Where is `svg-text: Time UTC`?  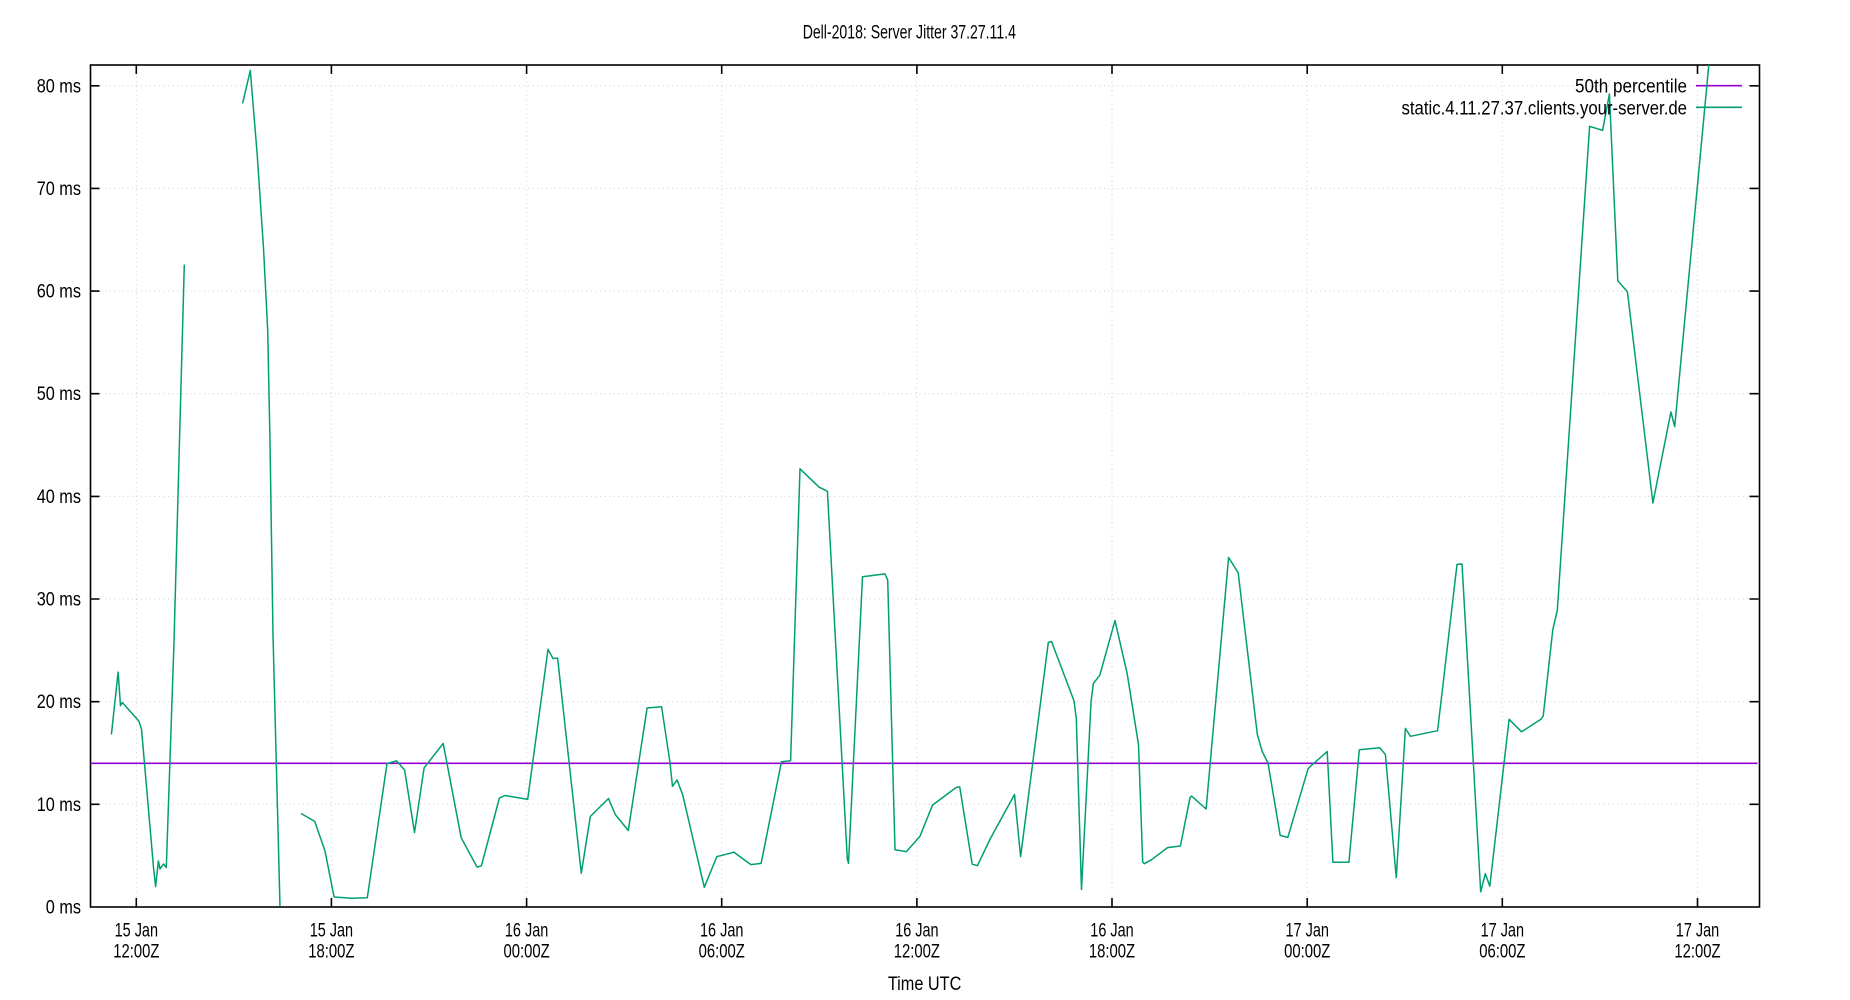 svg-text: Time UTC is located at coordinates (925, 984).